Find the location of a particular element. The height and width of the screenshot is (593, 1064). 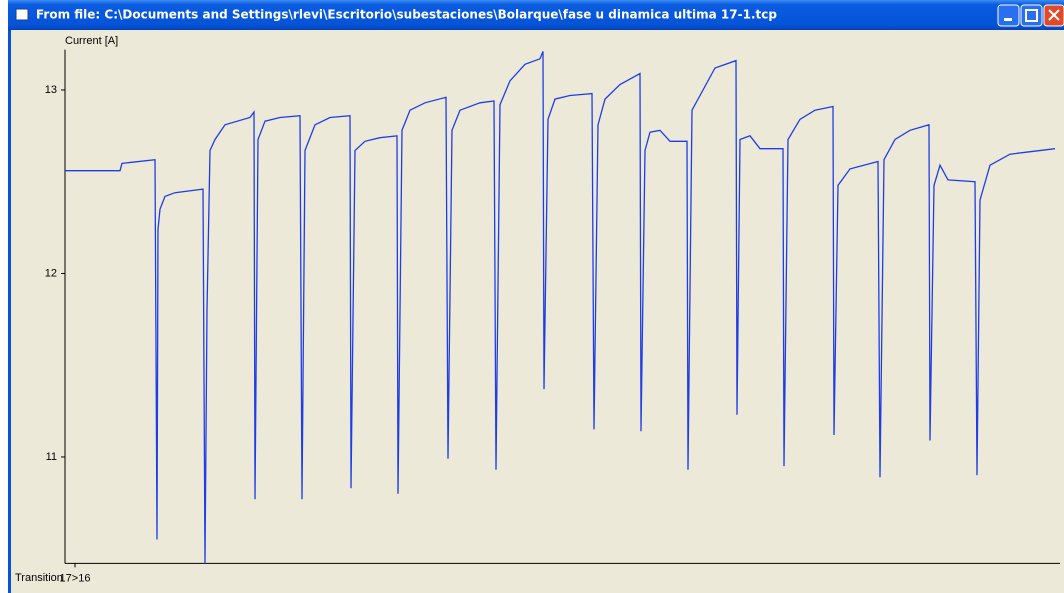

minimize-button is located at coordinates (1008, 15).